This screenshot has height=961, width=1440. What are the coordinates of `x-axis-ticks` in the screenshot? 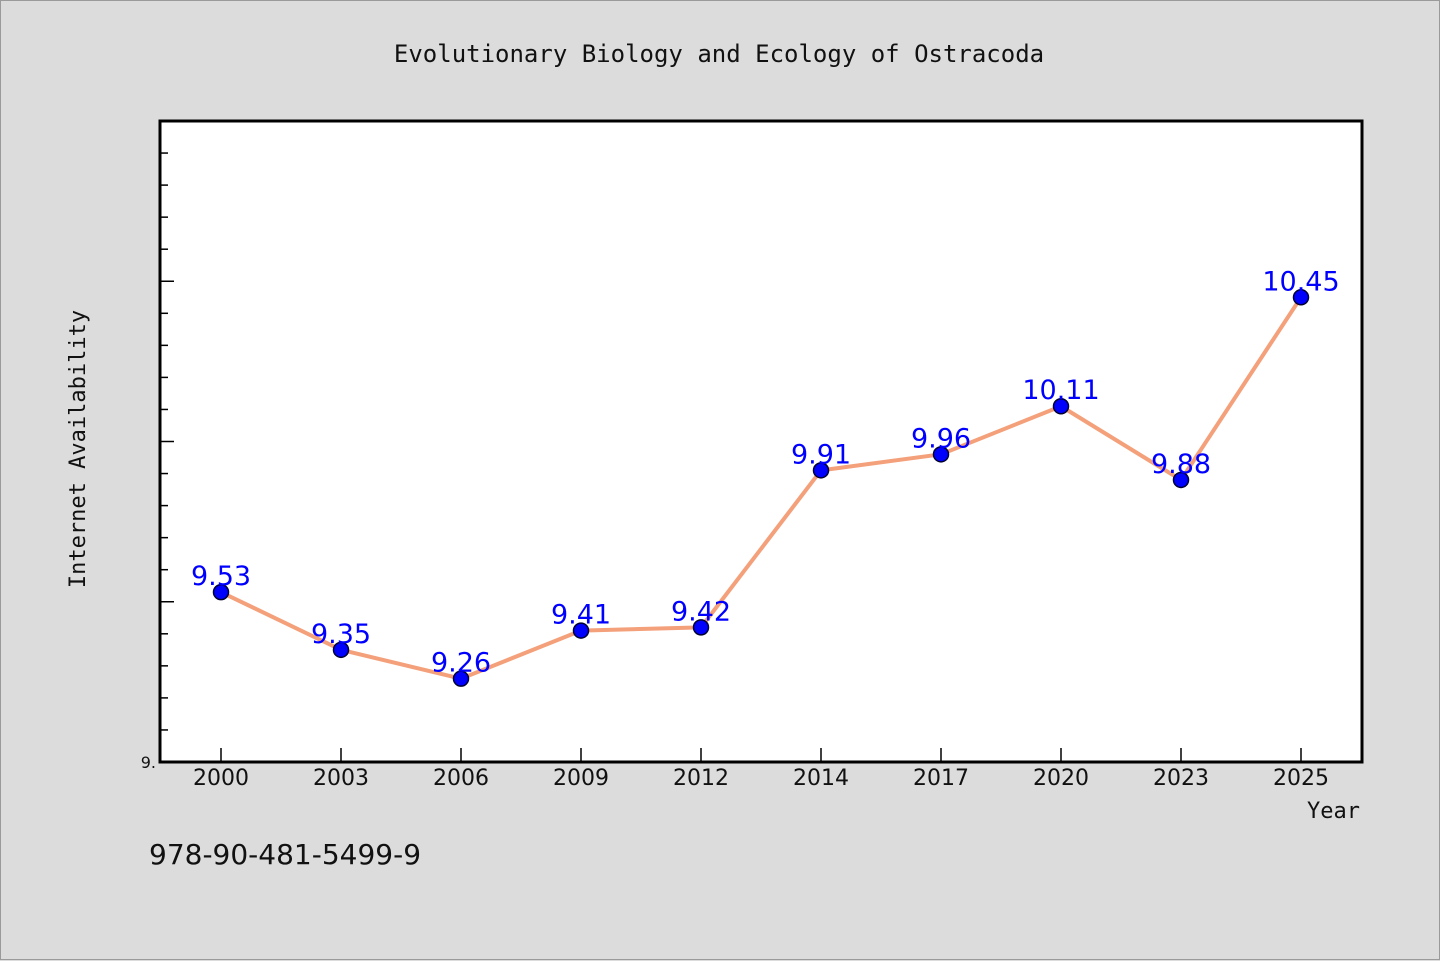 It's located at (761, 755).